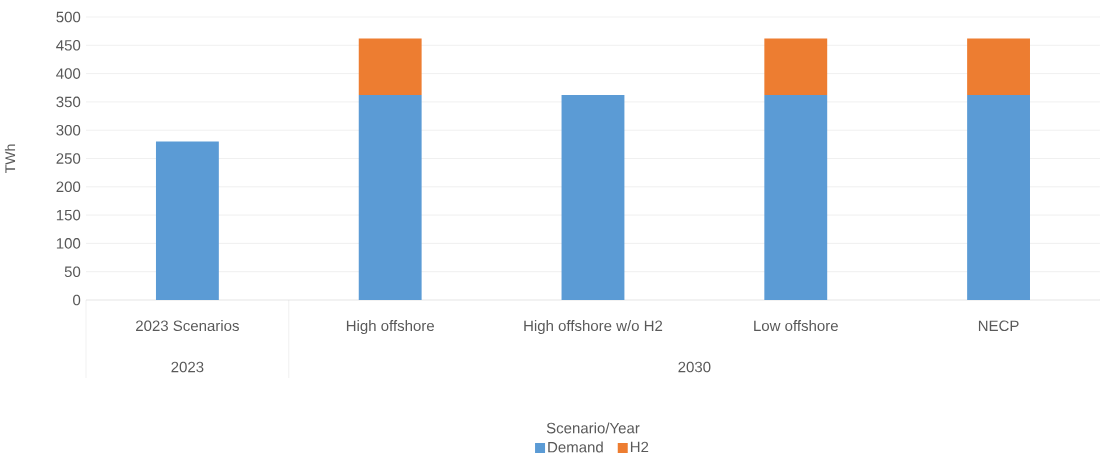 This screenshot has height=456, width=1113. What do you see at coordinates (187, 367) in the screenshot?
I see `text: 2023` at bounding box center [187, 367].